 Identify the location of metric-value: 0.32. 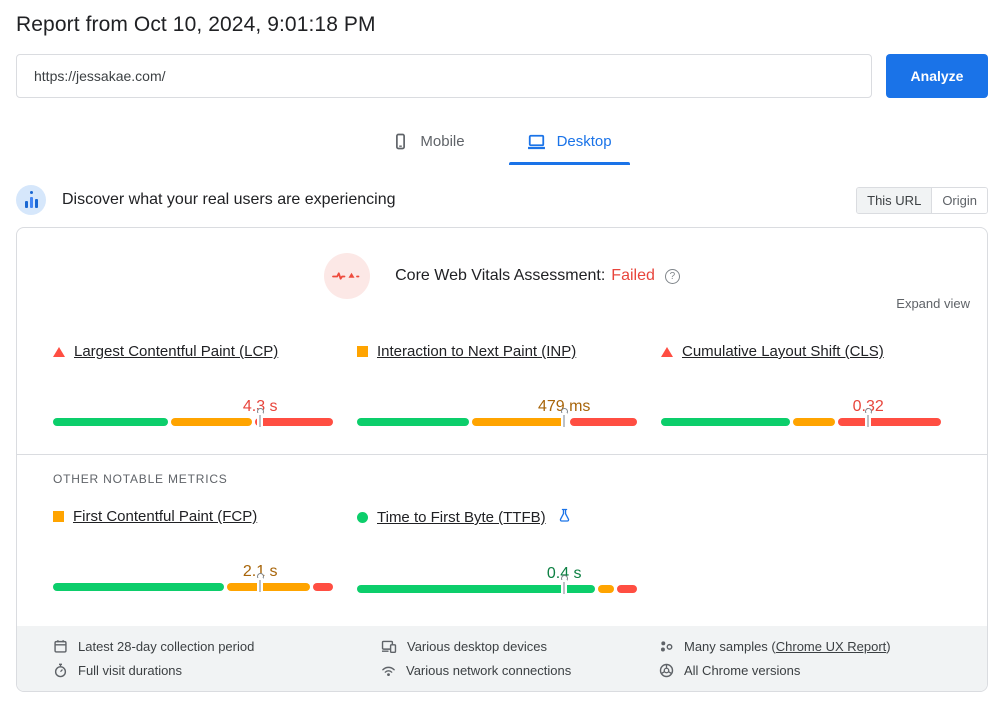
(868, 406).